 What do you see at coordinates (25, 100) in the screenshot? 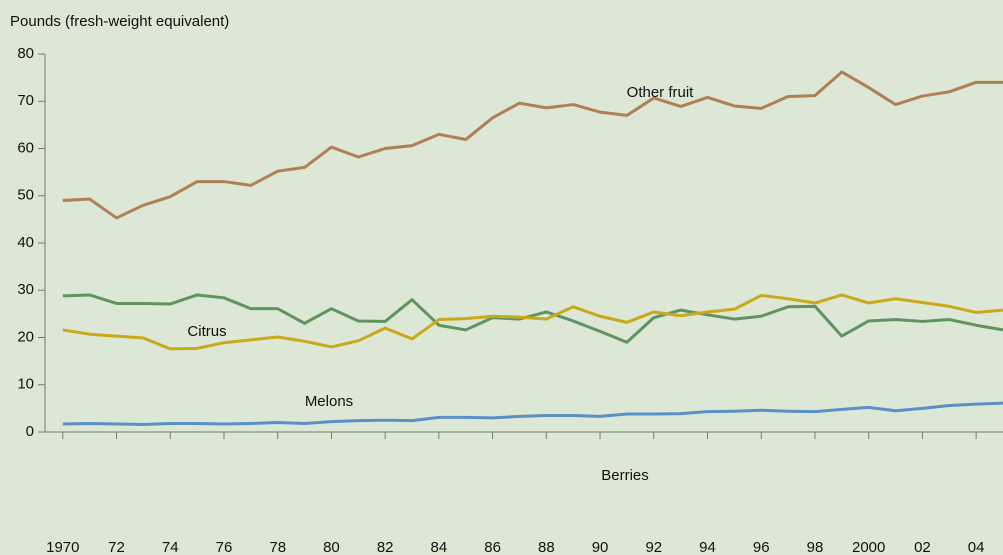
I see `y-tick-label: 70` at bounding box center [25, 100].